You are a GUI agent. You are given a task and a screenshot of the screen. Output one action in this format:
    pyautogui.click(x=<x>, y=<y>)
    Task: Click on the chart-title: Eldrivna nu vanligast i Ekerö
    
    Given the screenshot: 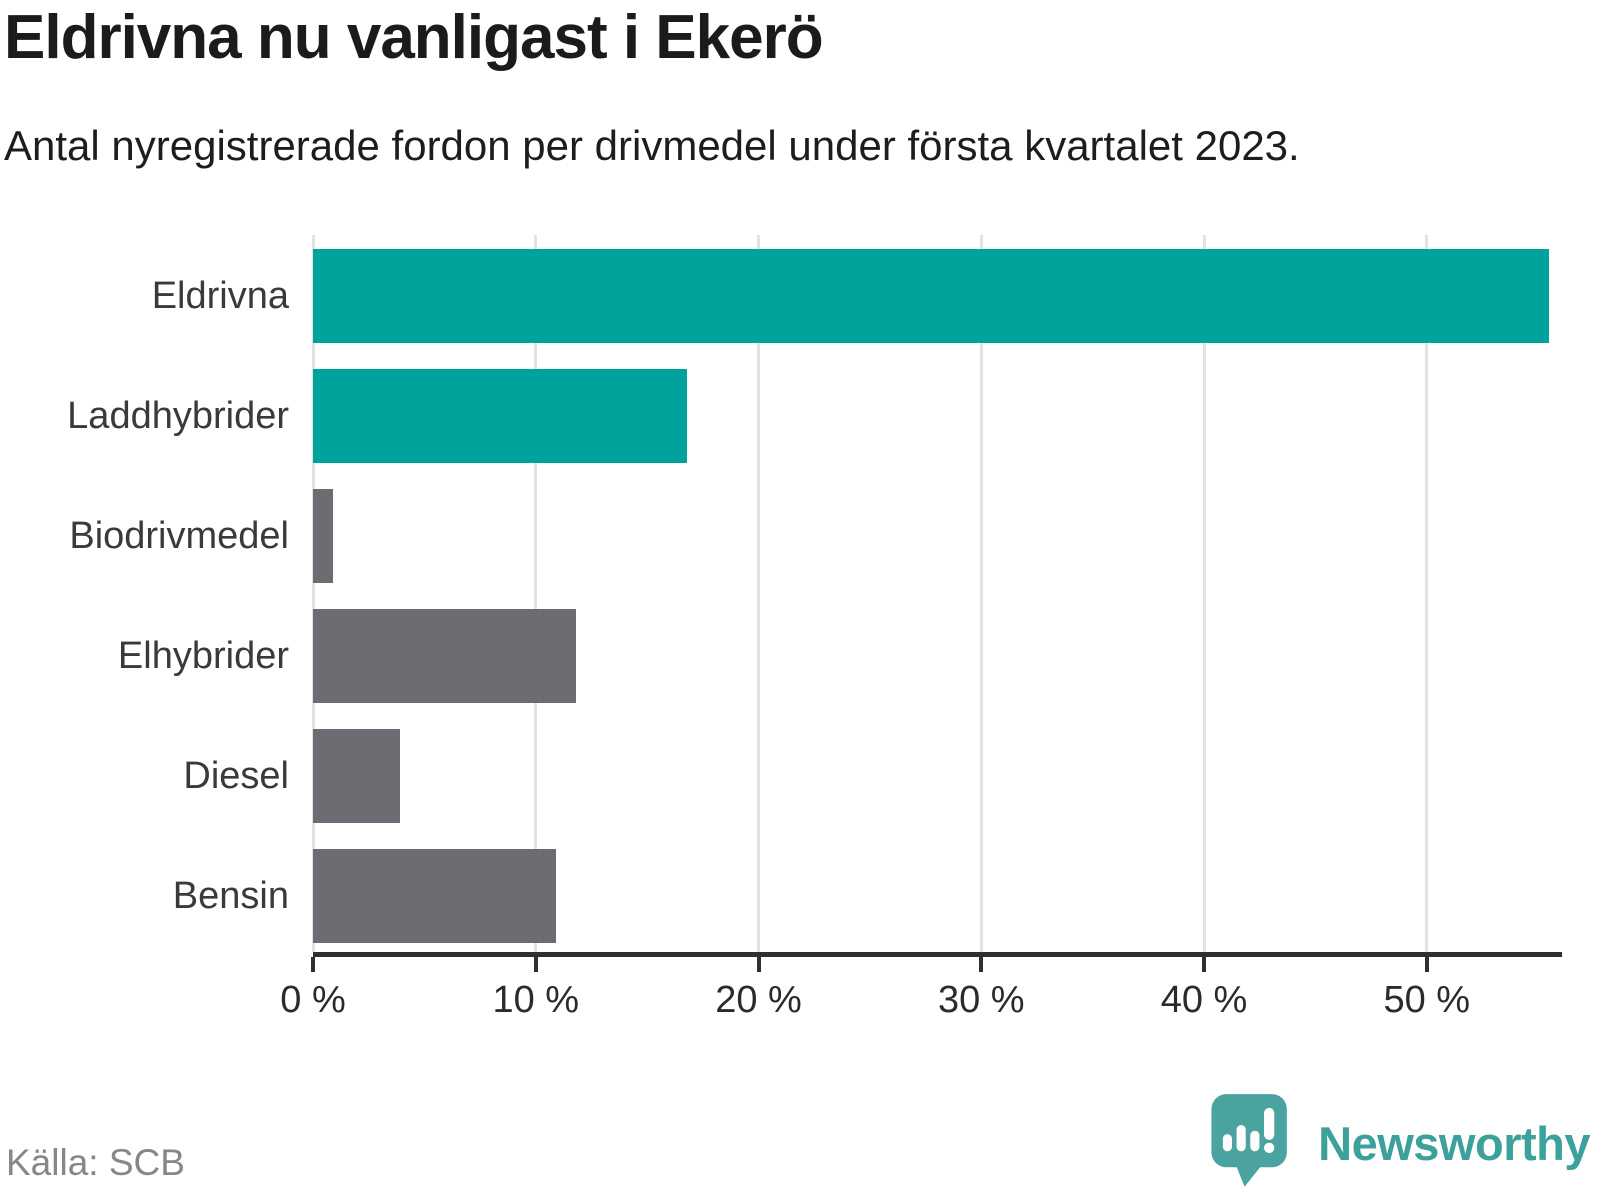 What is the action you would take?
    pyautogui.click(x=414, y=37)
    